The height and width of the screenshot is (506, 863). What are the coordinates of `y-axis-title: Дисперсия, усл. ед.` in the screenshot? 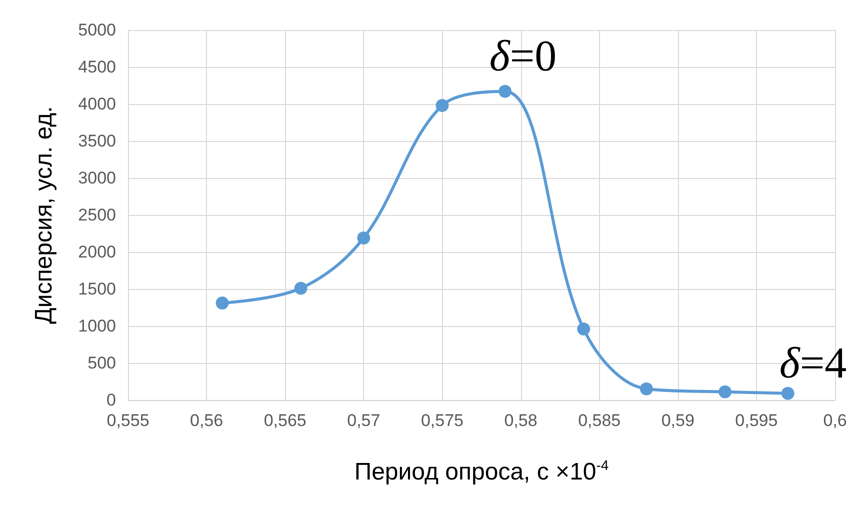 It's located at (44, 215).